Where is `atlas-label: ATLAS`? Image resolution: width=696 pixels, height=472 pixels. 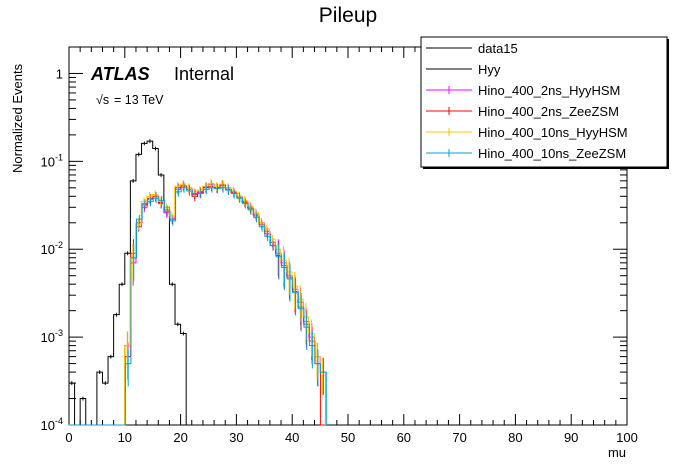
atlas-label: ATLAS is located at coordinates (120, 74).